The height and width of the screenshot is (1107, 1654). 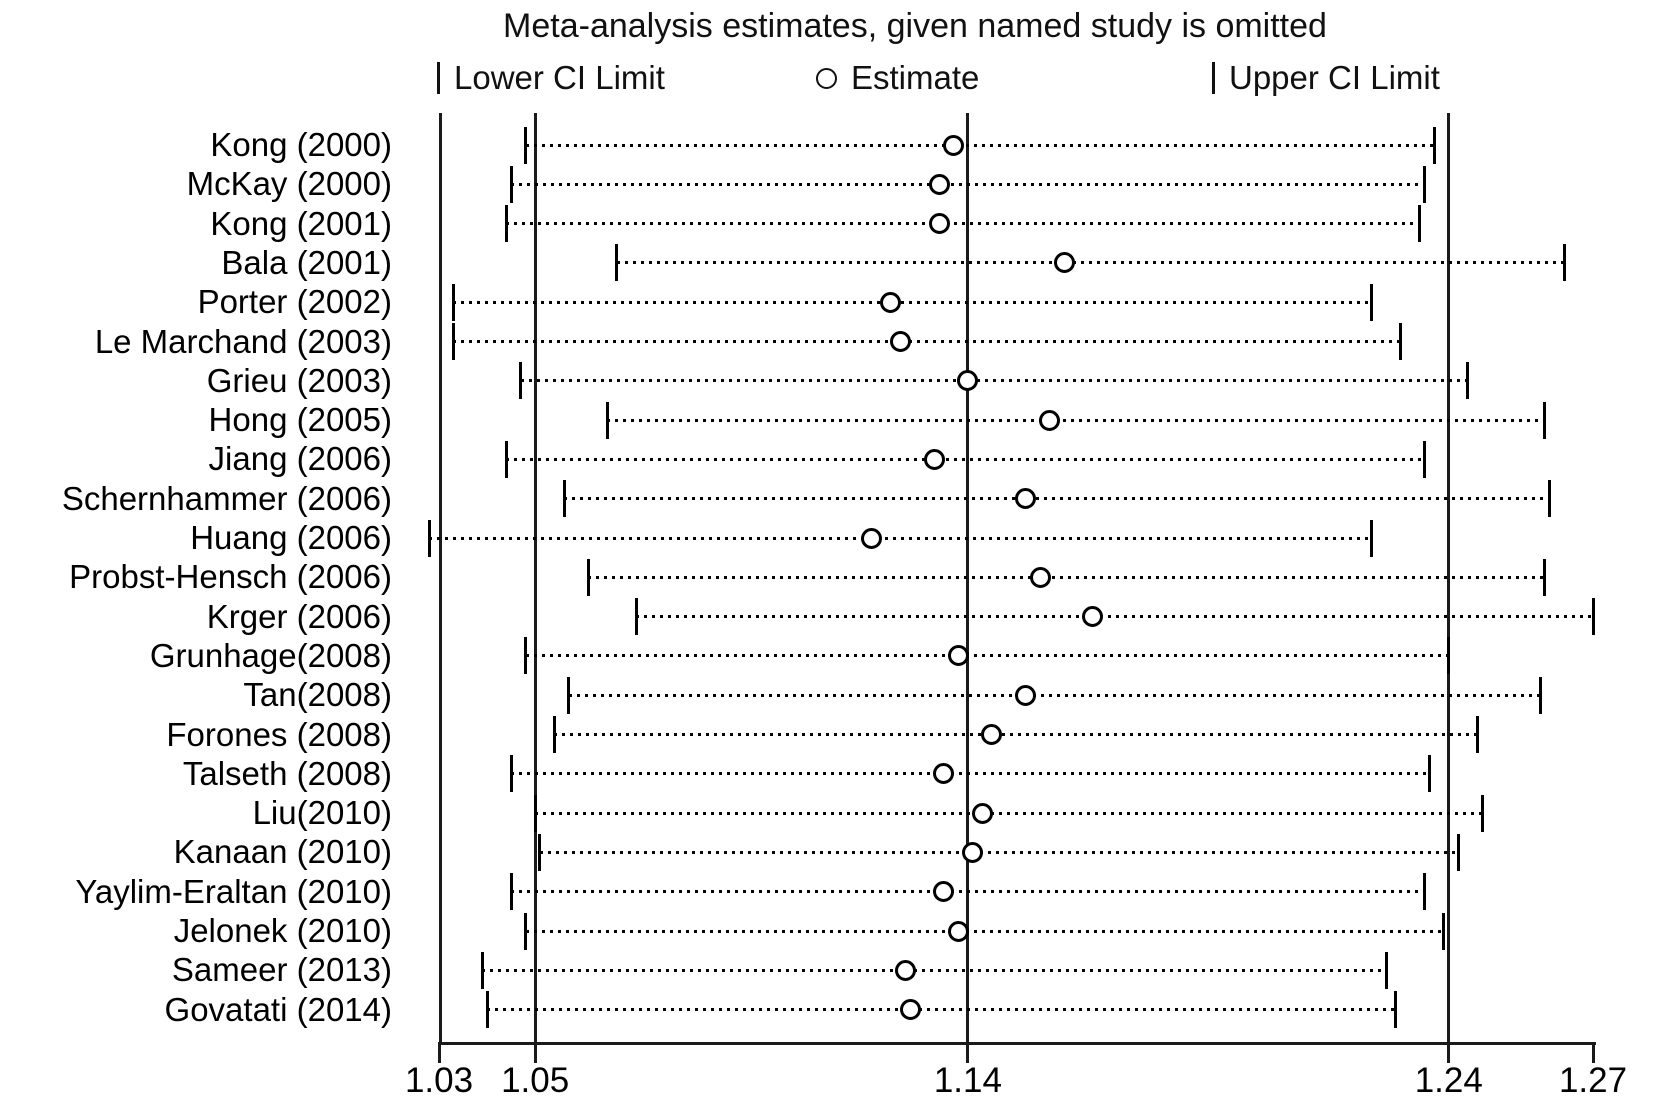 What do you see at coordinates (1213, 78) in the screenshot?
I see `upper-ci-tick-icon` at bounding box center [1213, 78].